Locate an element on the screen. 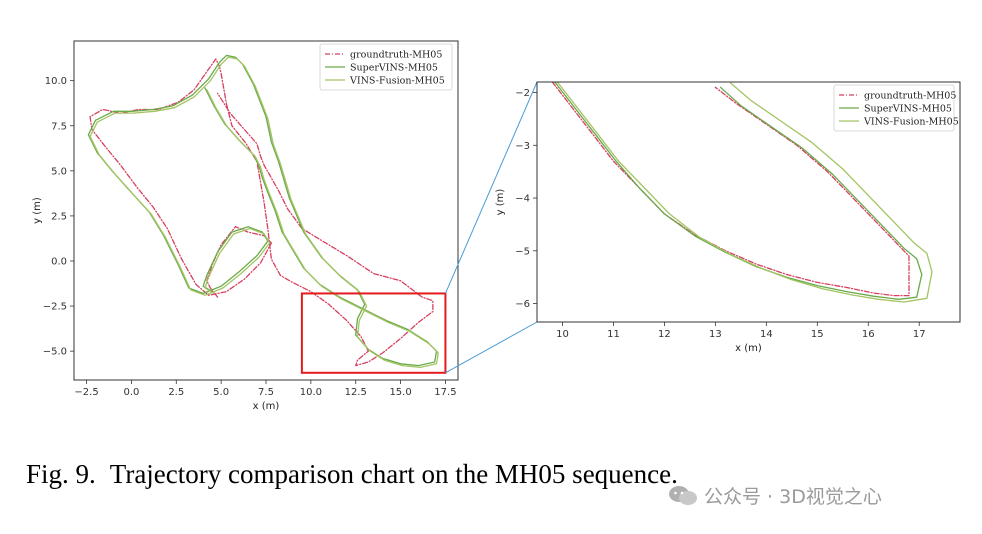  y-tick-label: −2.5 is located at coordinates (55, 307).